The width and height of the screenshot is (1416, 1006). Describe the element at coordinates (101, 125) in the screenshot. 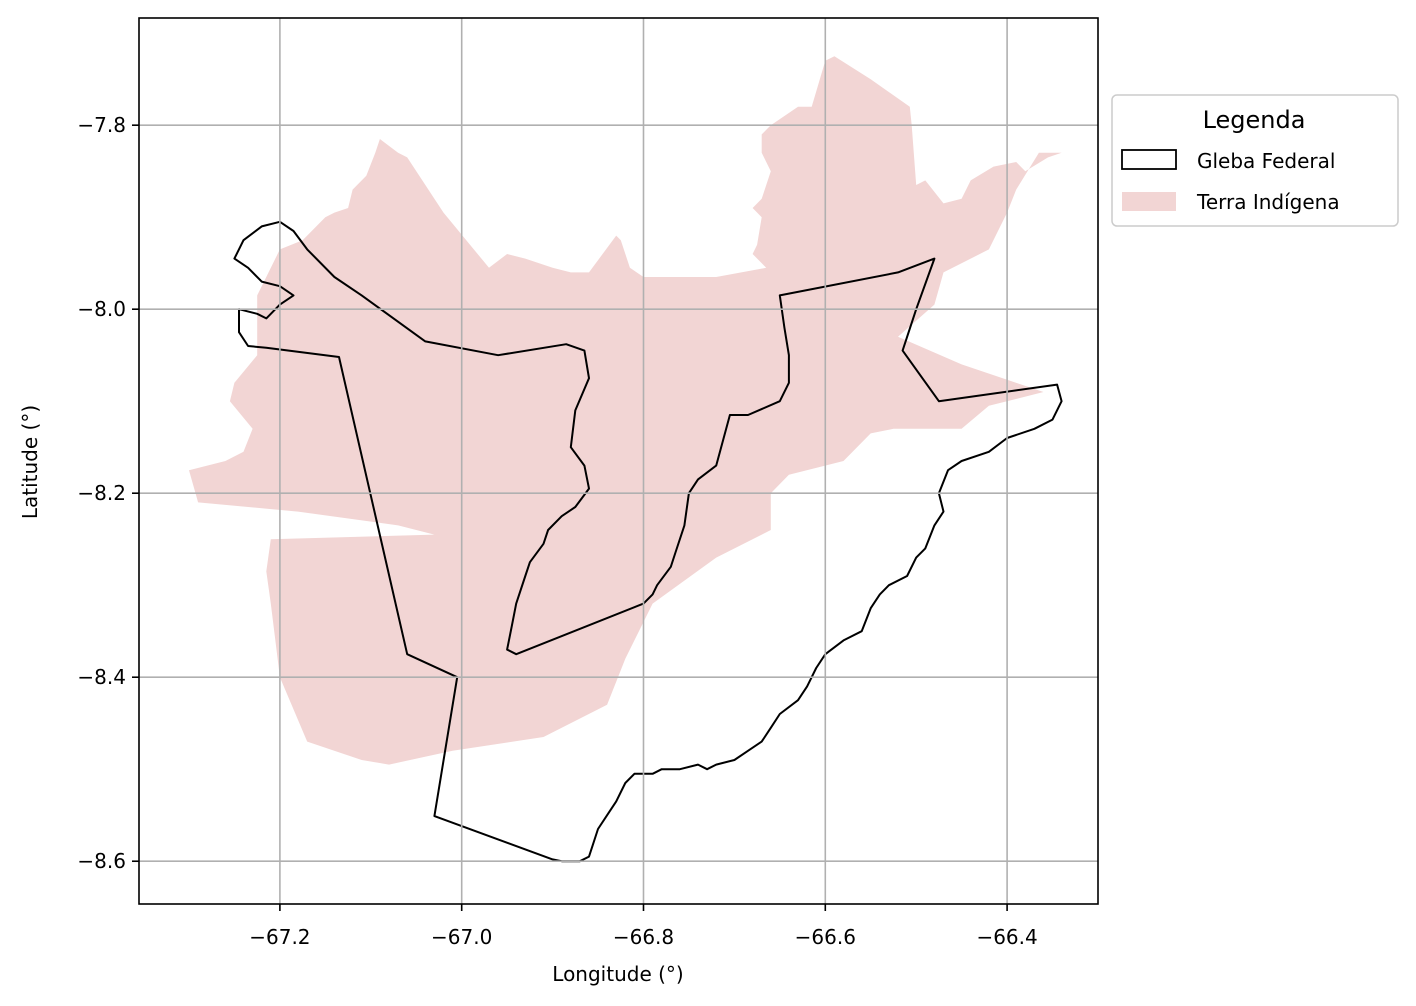

I see `y-tick-label: −7.8` at that location.